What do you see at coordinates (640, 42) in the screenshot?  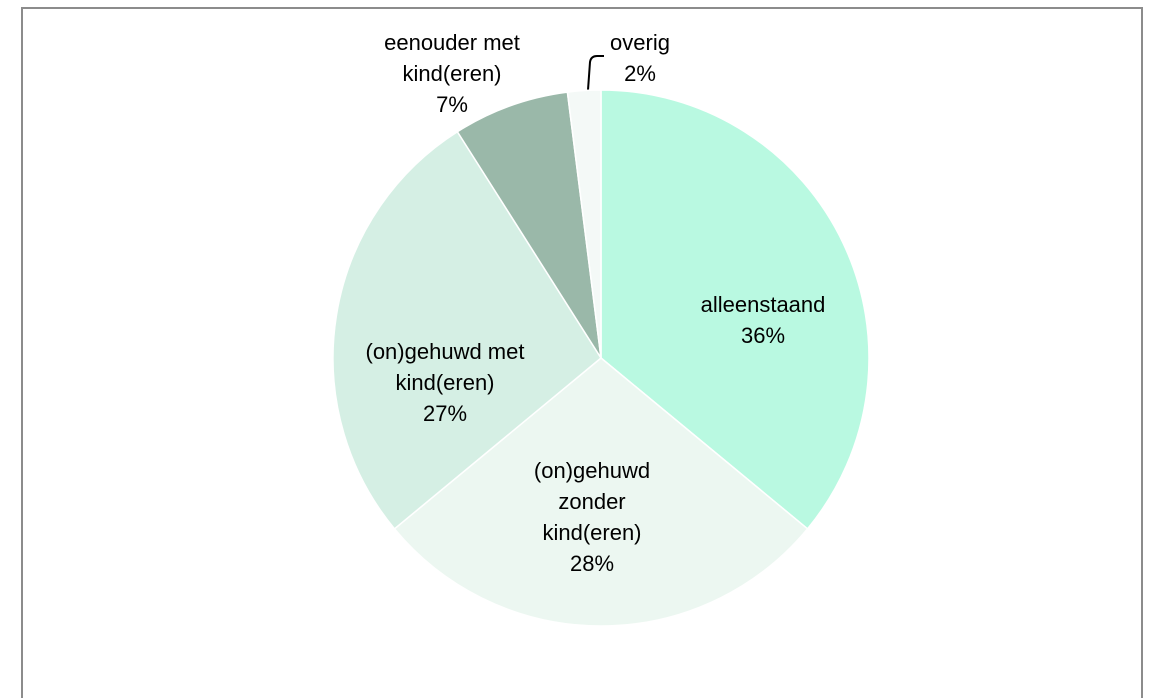 I see `slice-label: overig` at bounding box center [640, 42].